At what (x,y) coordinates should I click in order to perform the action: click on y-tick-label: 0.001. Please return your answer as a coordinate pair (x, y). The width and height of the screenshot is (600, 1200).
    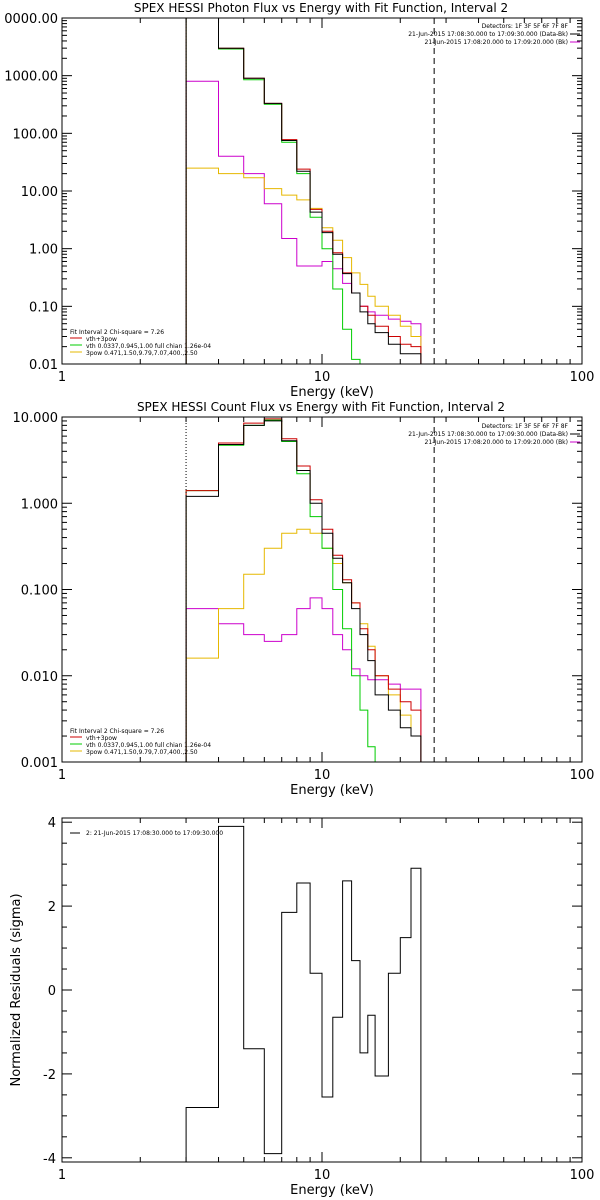
    Looking at the image, I should click on (39, 763).